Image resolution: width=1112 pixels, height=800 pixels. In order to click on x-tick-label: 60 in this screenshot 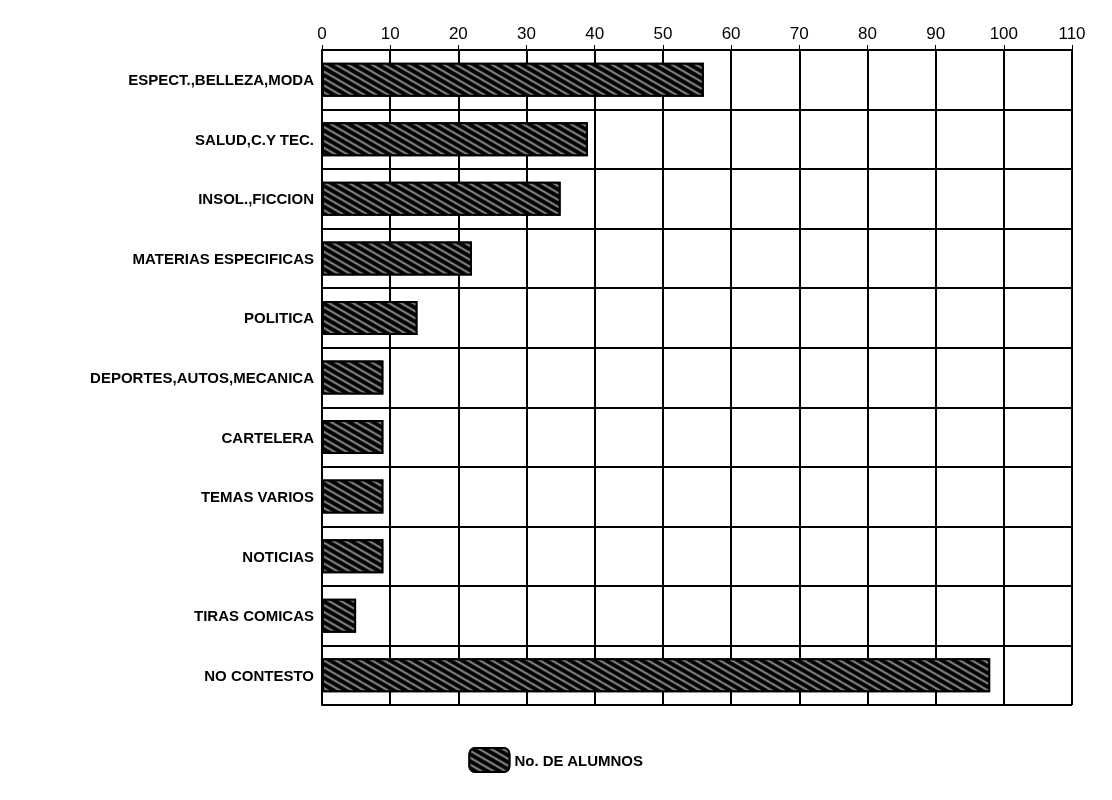, I will do `click(731, 33)`.